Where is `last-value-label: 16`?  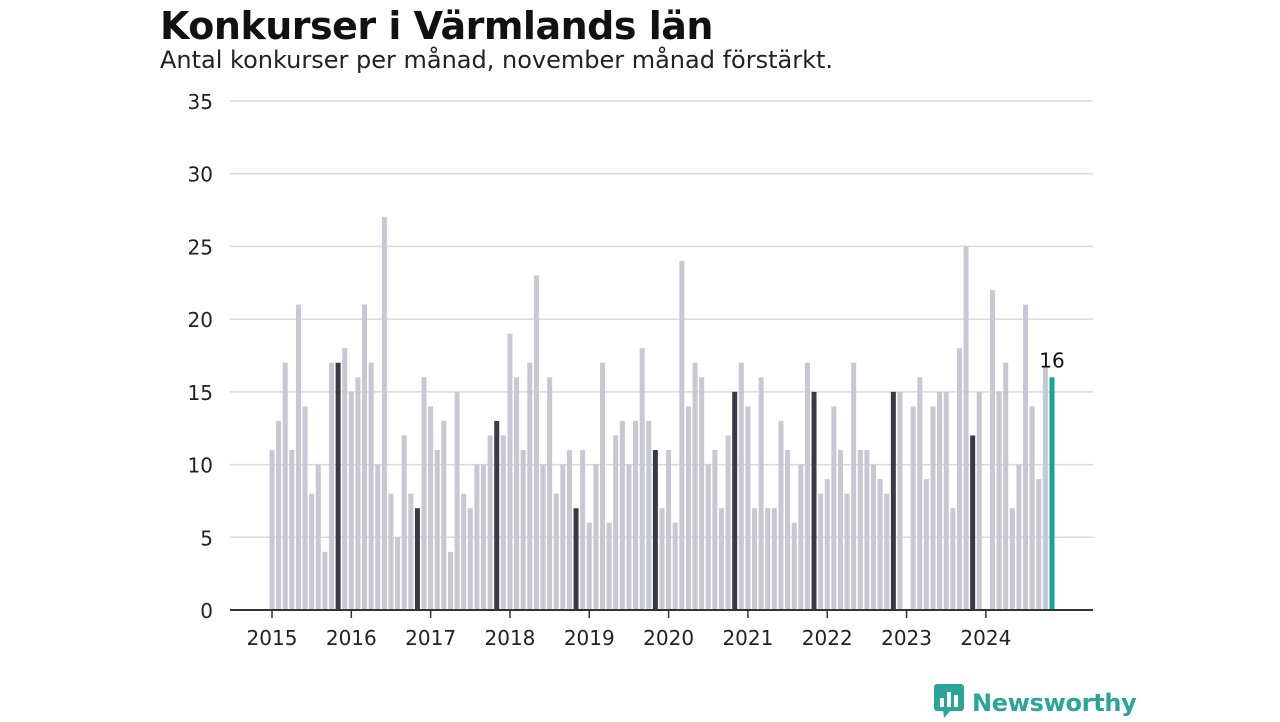 last-value-label: 16 is located at coordinates (1051, 360).